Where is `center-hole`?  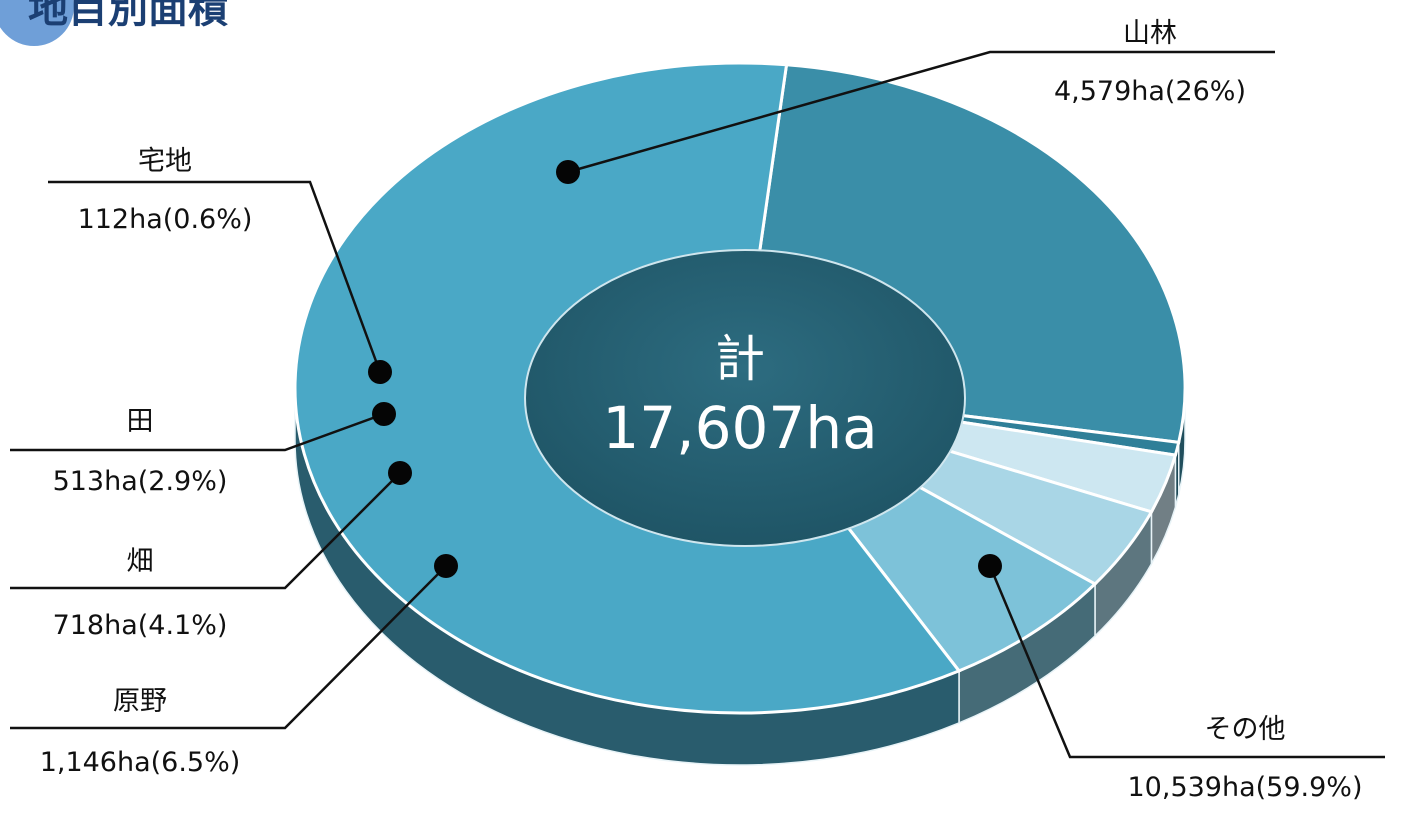
center-hole is located at coordinates (745, 398).